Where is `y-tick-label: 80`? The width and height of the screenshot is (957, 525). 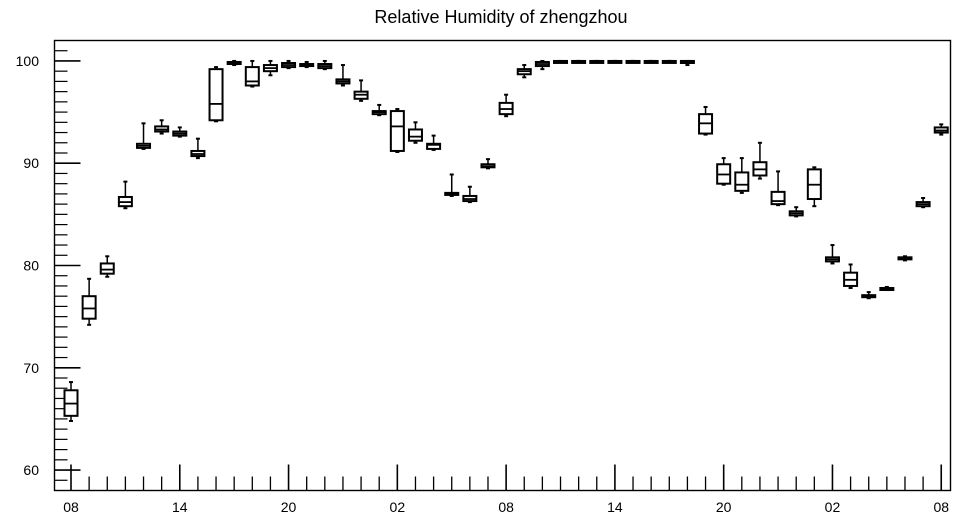
y-tick-label: 80 is located at coordinates (31, 266).